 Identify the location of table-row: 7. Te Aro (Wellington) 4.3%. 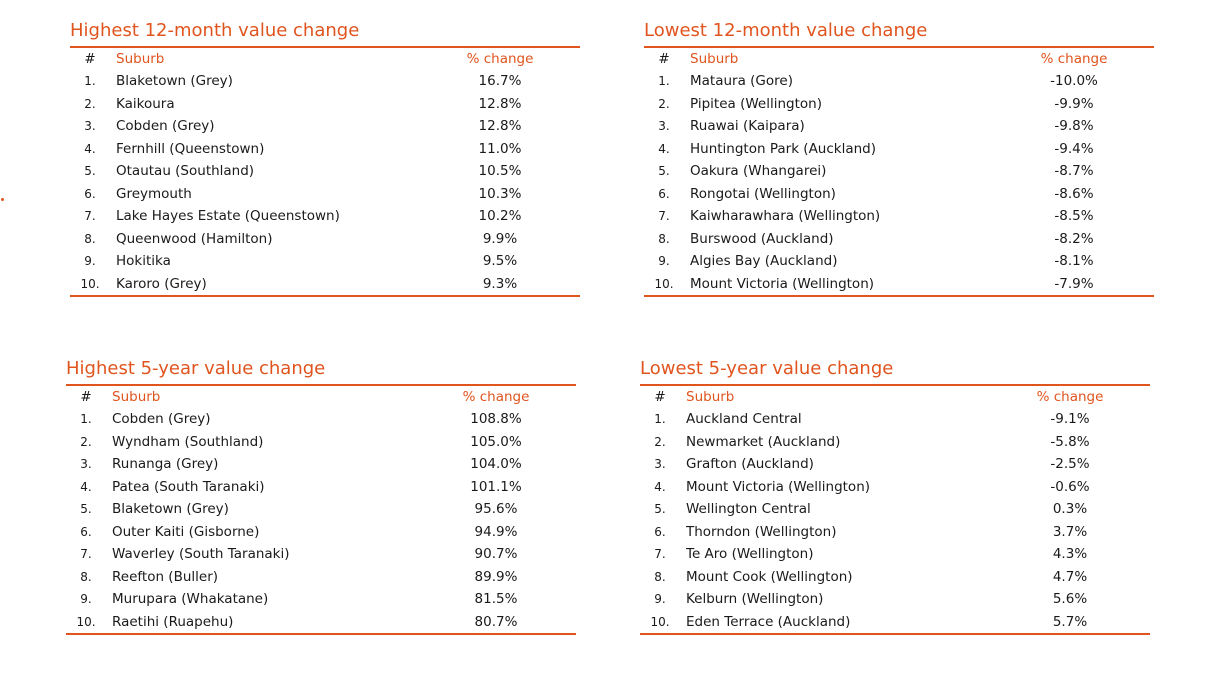
(895, 554).